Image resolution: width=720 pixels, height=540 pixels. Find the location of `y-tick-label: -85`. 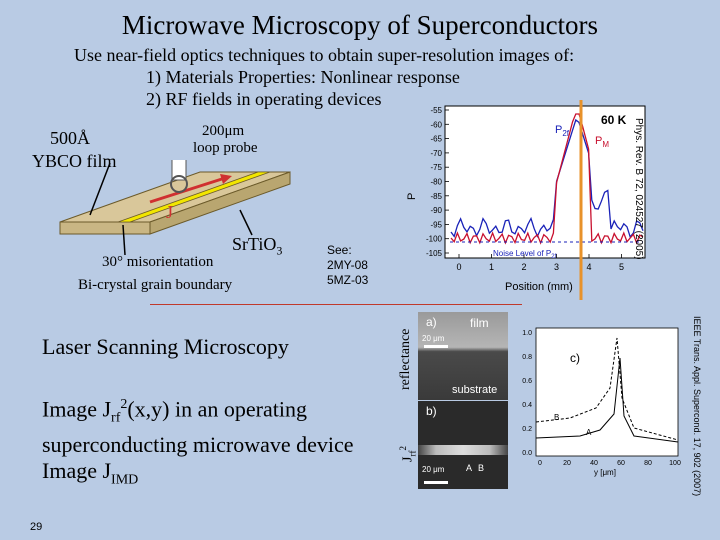

y-tick-label: -85 is located at coordinates (436, 196).